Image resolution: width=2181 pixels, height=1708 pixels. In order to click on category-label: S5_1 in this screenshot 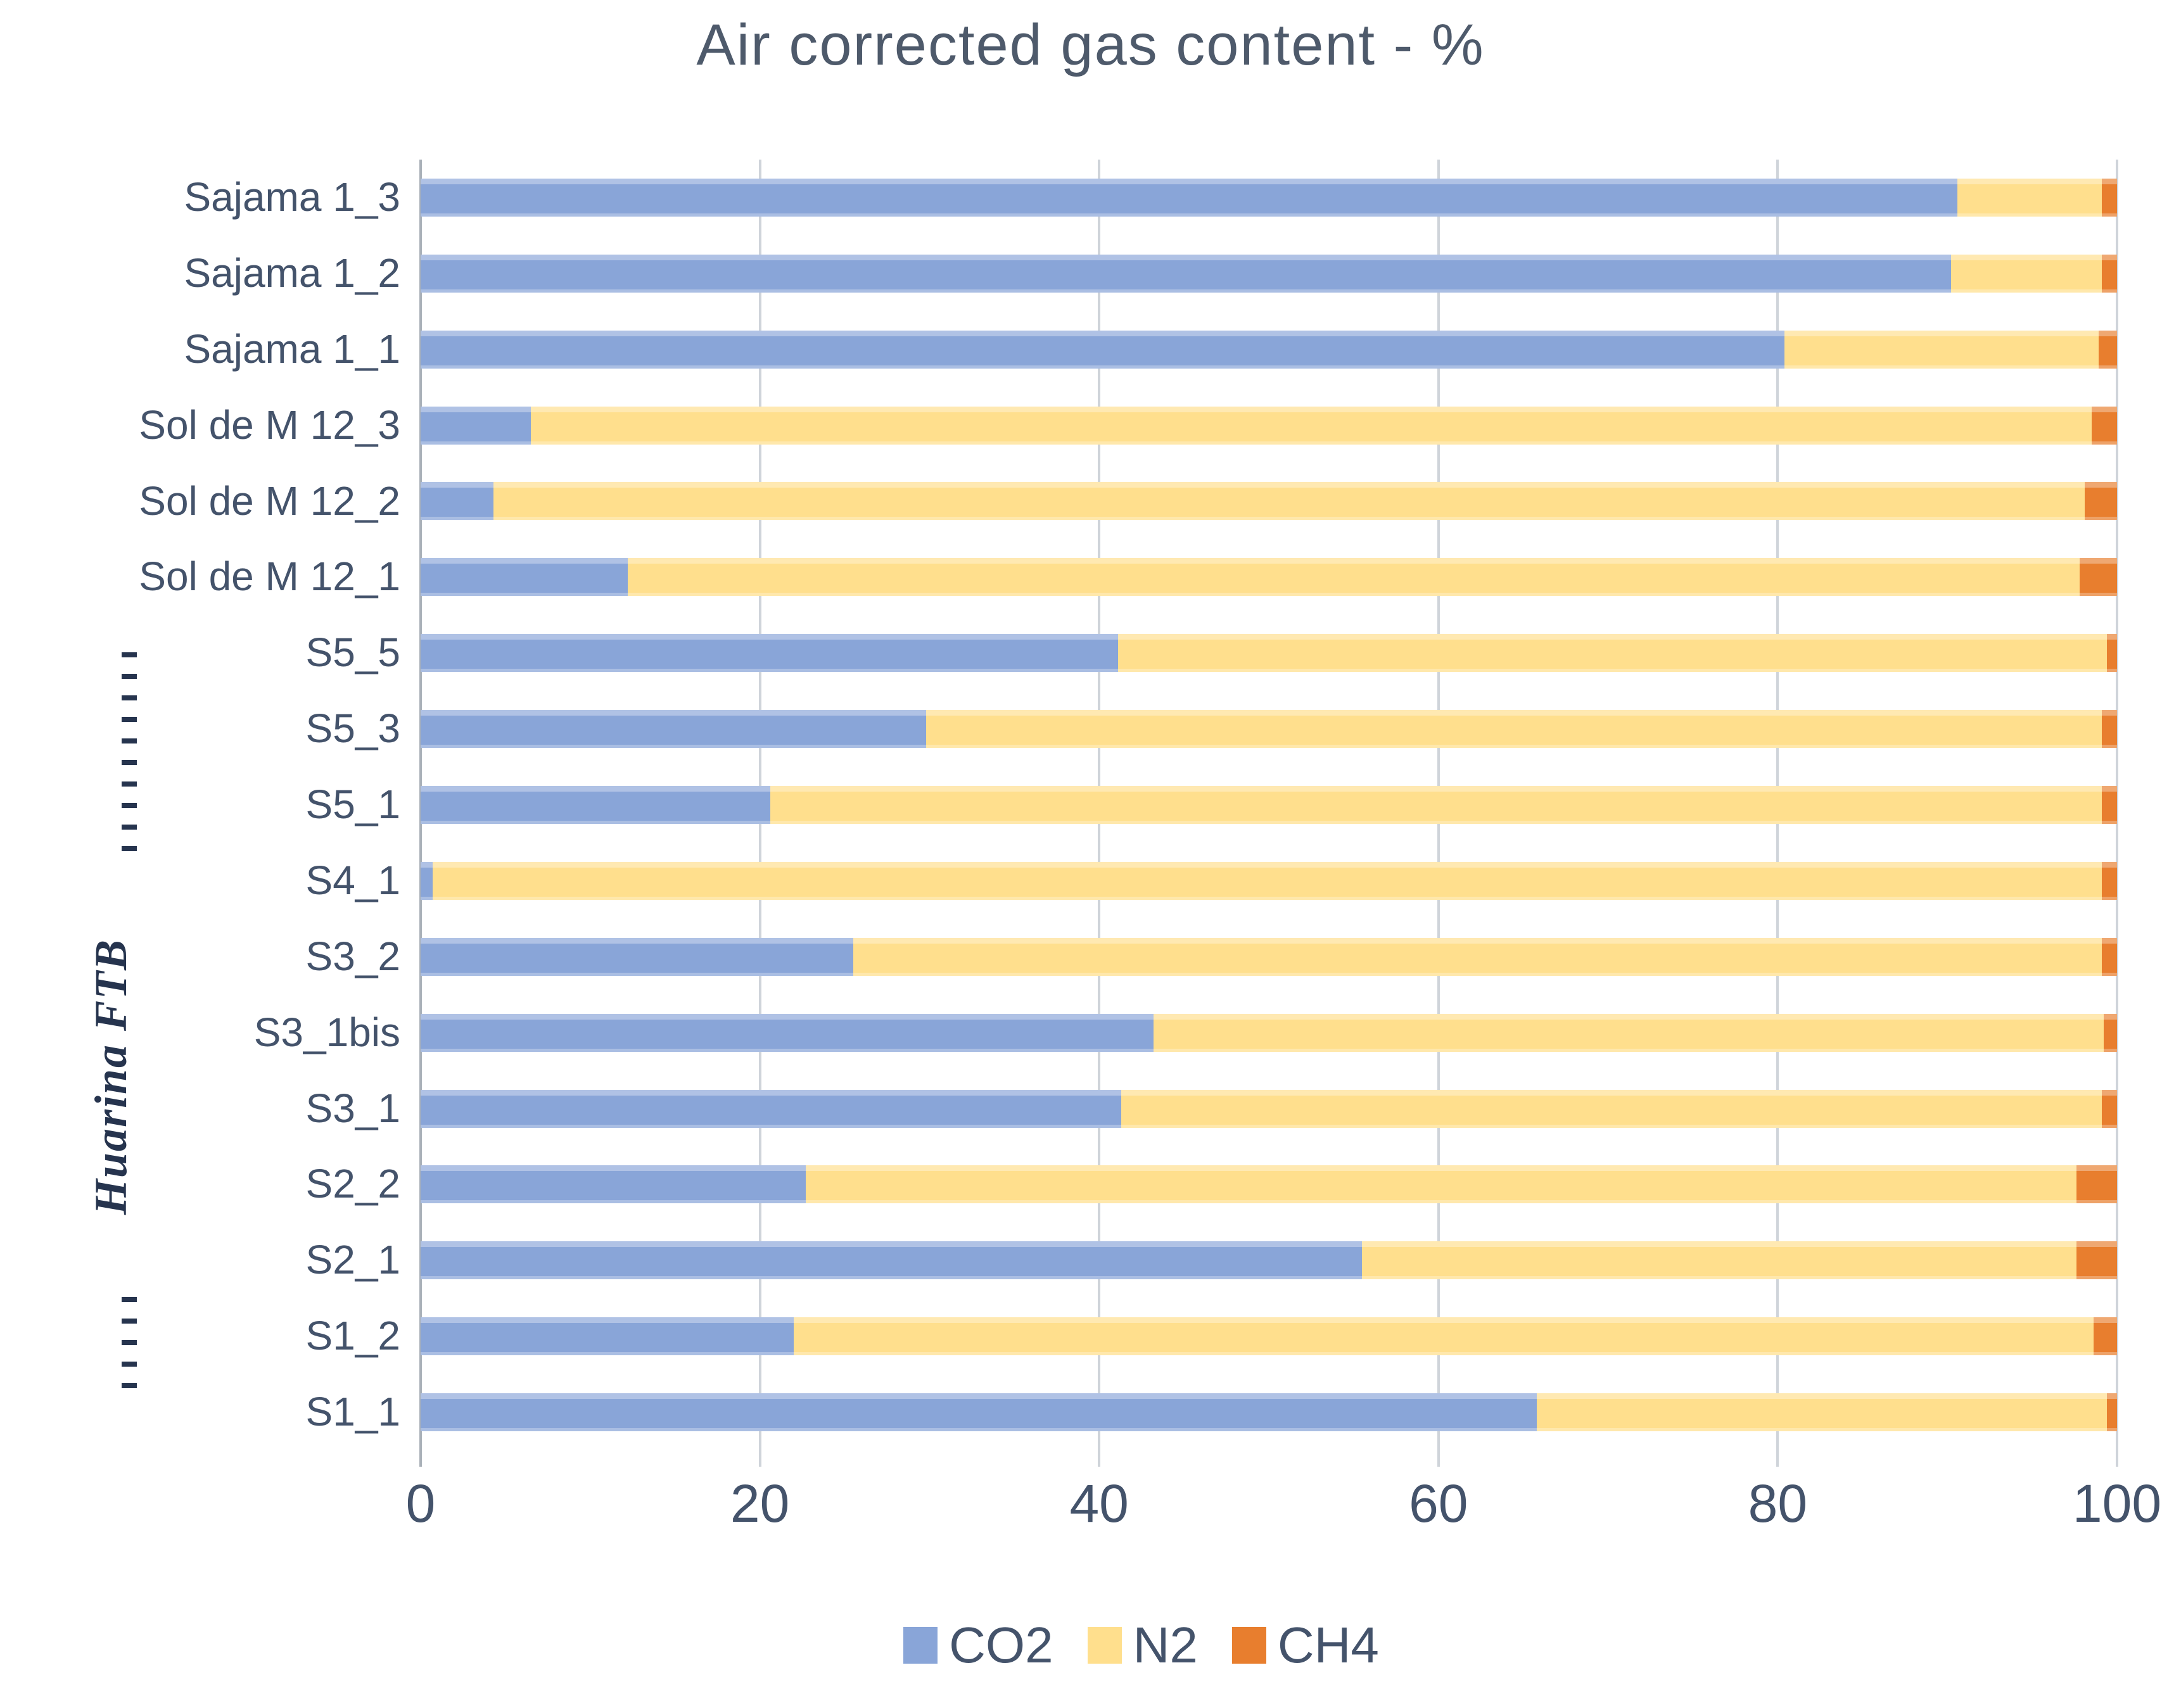, I will do `click(353, 805)`.